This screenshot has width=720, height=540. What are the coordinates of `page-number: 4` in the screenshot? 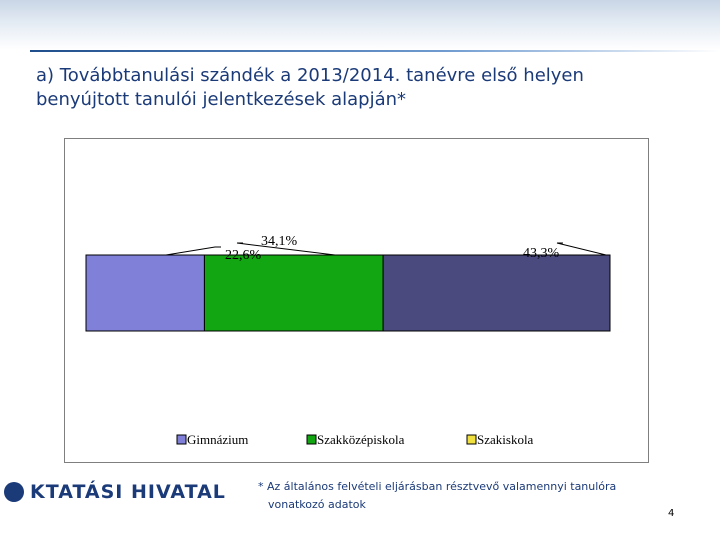 It's located at (671, 513).